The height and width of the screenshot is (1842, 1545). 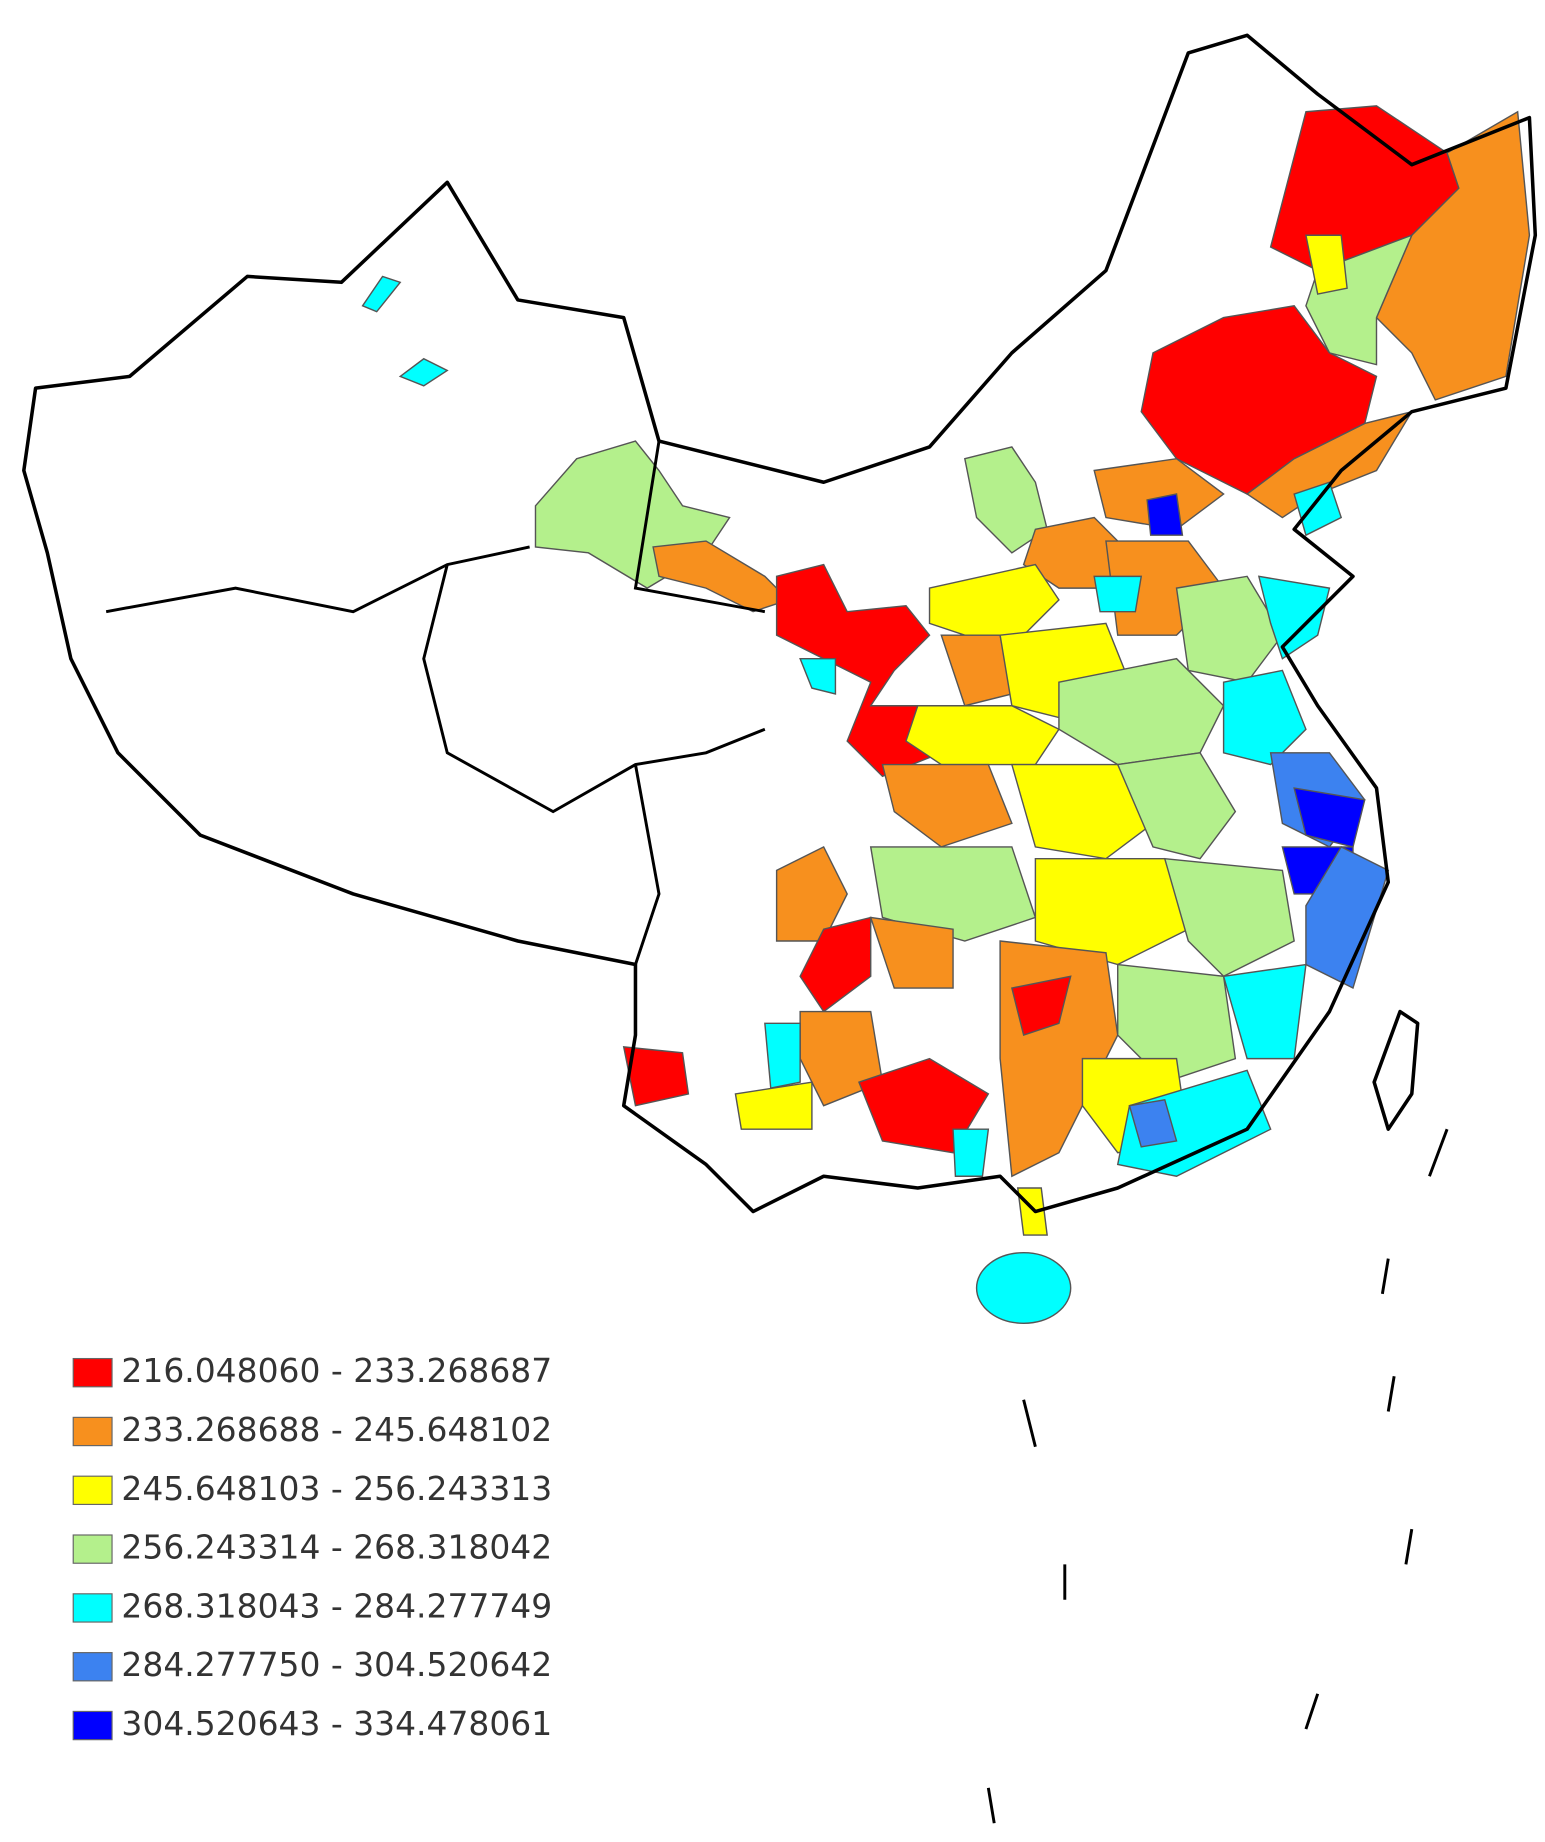 I want to click on taiwan, so click(x=1396, y=1070).